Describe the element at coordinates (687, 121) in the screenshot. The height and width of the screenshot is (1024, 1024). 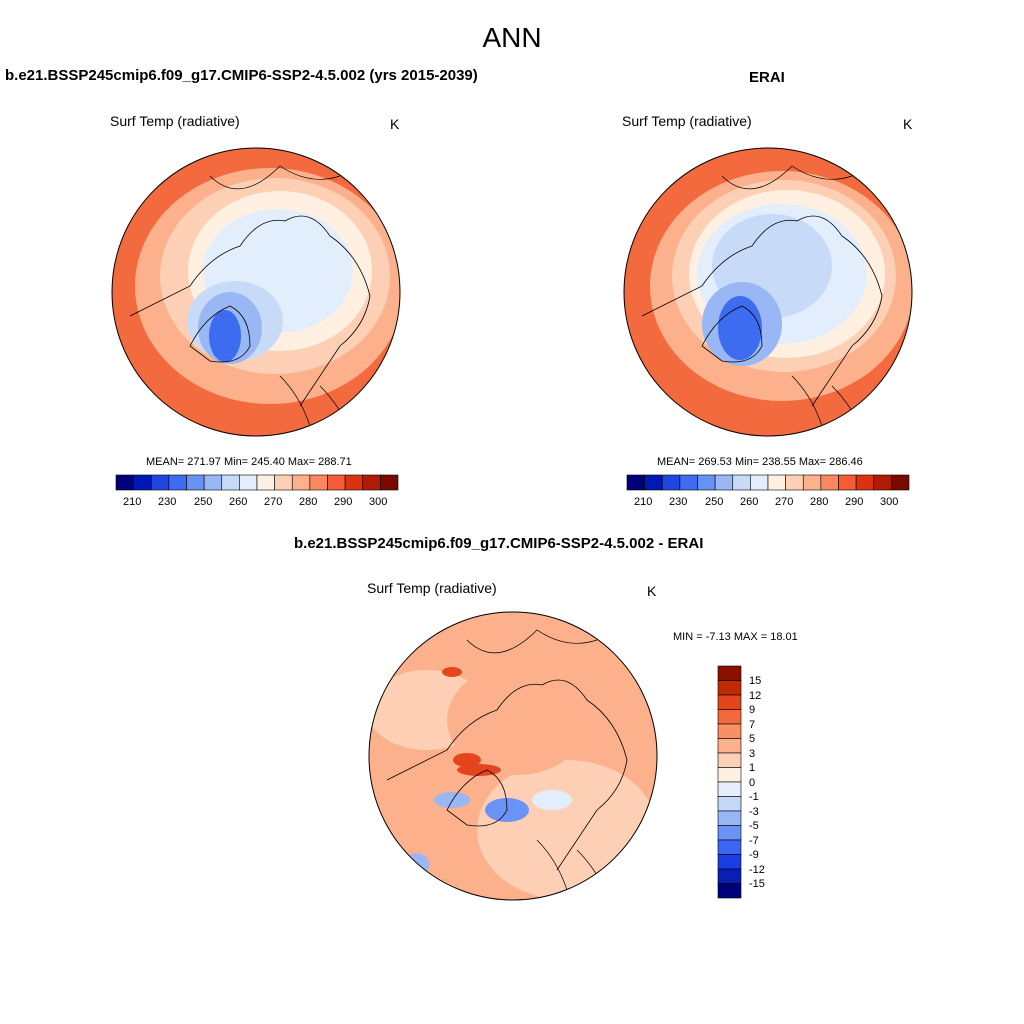
I see `obs-variable-label: Surf Temp (radiative)` at that location.